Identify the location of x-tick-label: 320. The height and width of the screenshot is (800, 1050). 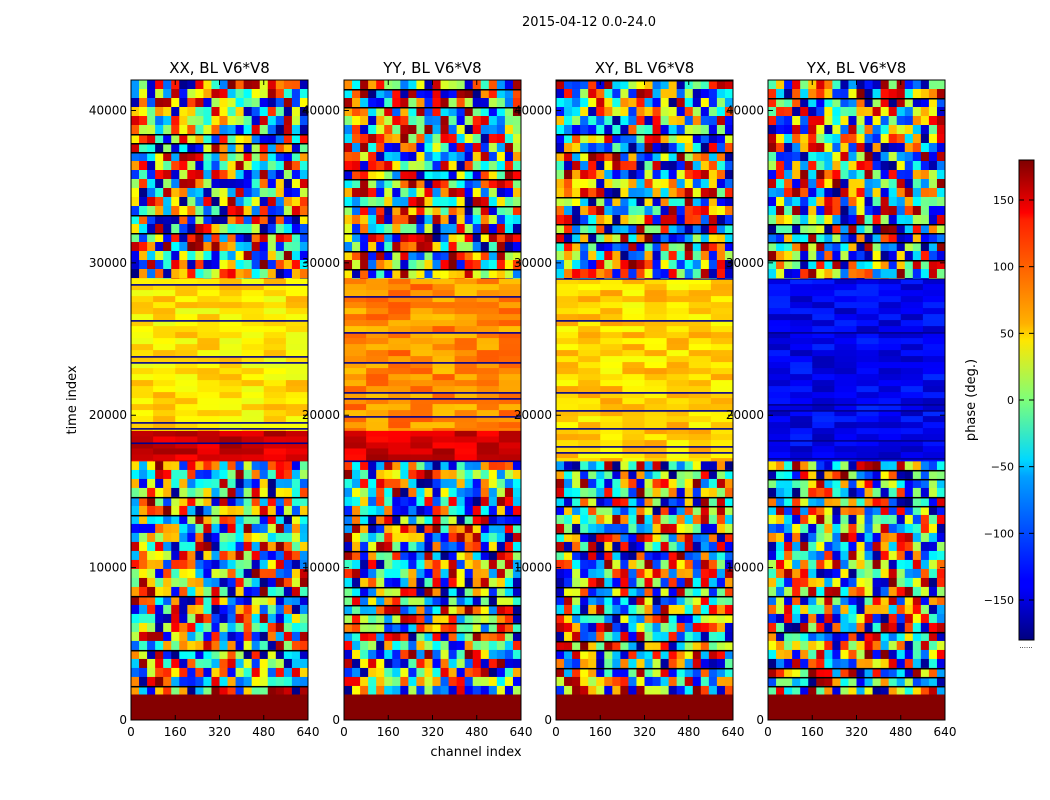
(219, 732).